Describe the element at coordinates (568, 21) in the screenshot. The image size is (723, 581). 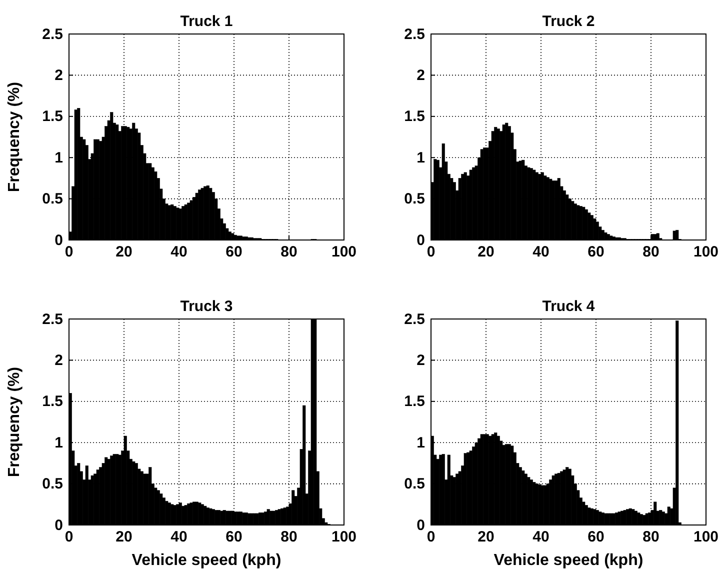
I see `chart-title: Truck 2` at that location.